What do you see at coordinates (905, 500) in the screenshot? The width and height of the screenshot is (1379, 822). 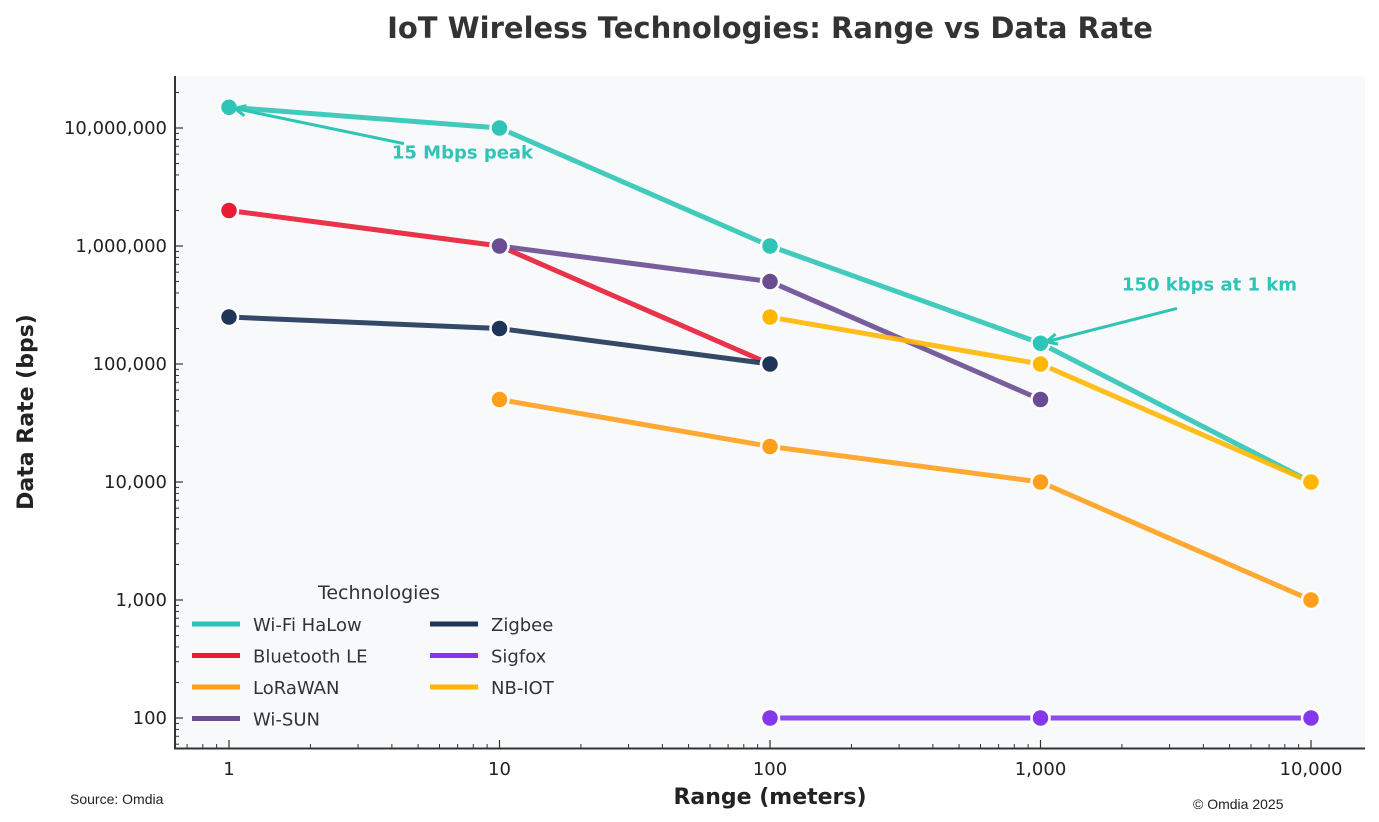 I see `series-line-lorawan` at bounding box center [905, 500].